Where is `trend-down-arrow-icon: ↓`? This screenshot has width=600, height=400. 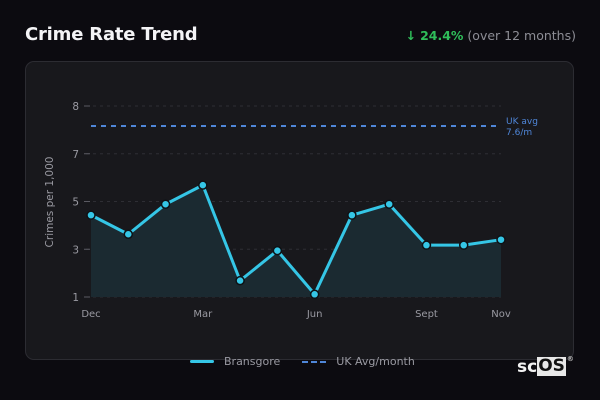
trend-down-arrow-icon: ↓ is located at coordinates (411, 35).